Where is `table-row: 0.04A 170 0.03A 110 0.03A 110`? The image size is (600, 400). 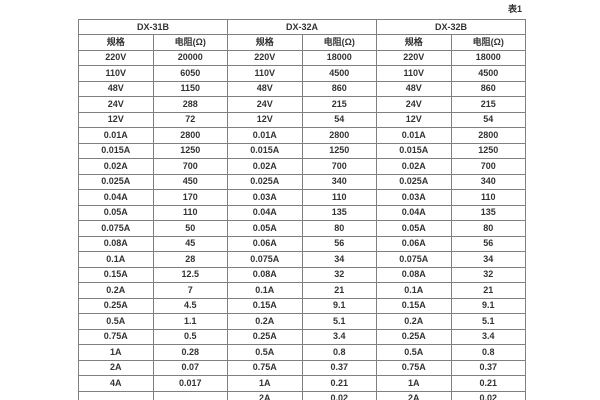 table-row: 0.04A 170 0.03A 110 0.03A 110 is located at coordinates (302, 197).